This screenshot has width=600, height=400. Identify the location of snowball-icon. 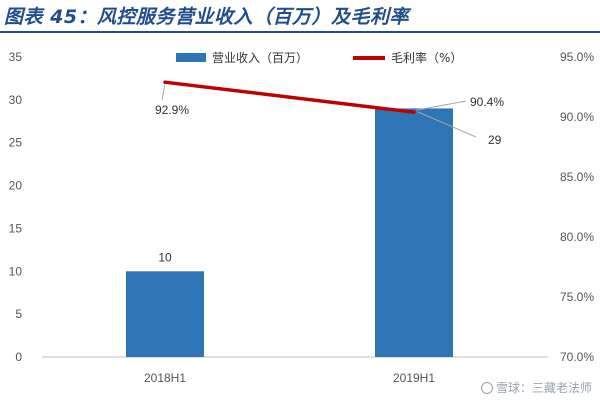
(486, 388).